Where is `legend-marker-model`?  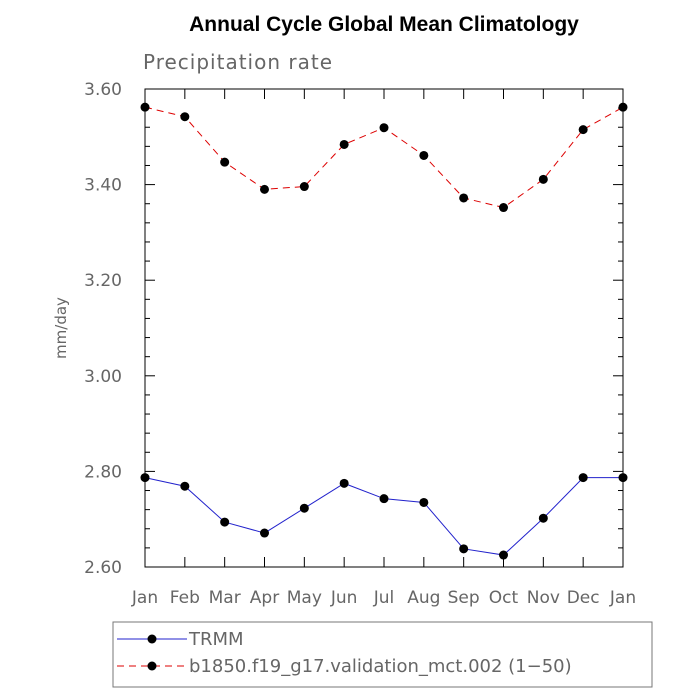 legend-marker-model is located at coordinates (152, 666).